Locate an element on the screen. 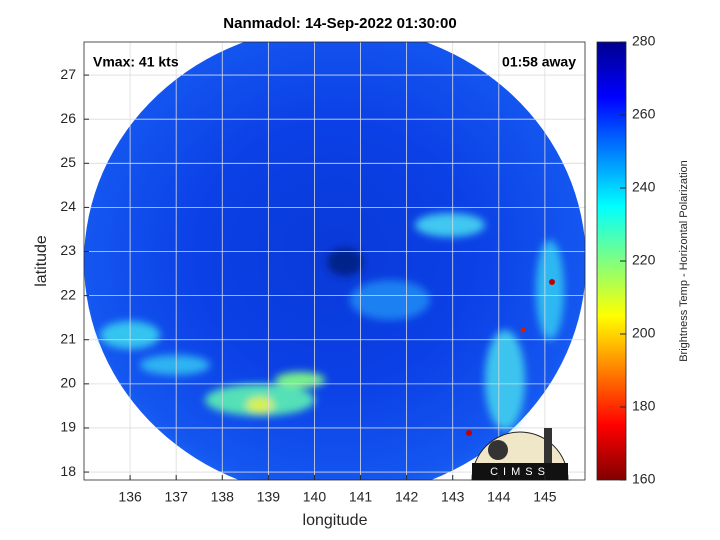 The width and height of the screenshot is (720, 540). x-tick-label: 143 is located at coordinates (453, 497).